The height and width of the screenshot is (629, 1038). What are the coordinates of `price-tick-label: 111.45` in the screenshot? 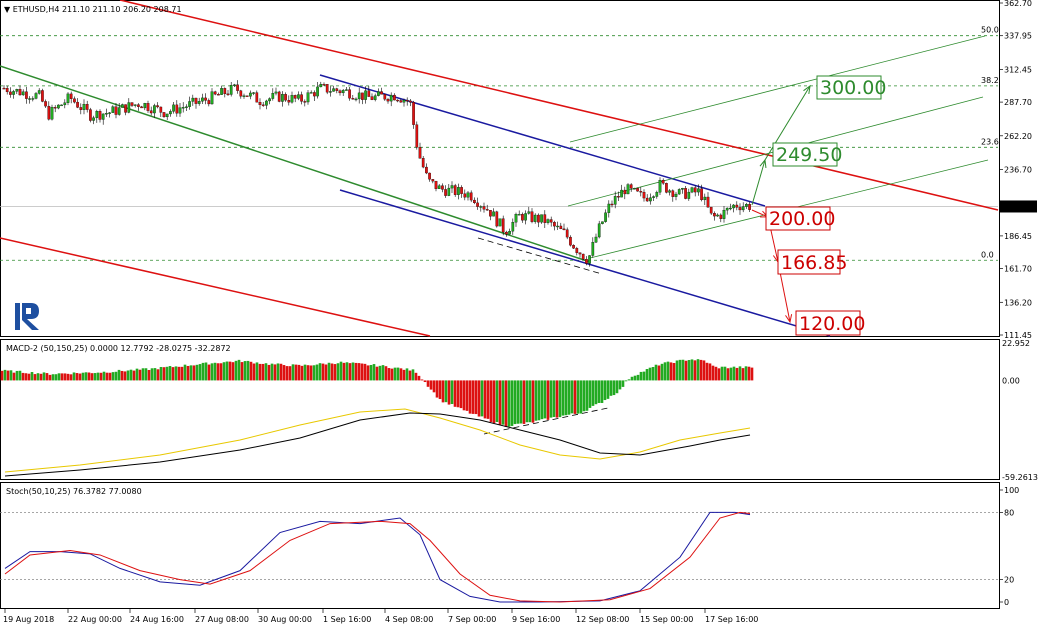 It's located at (1018, 335).